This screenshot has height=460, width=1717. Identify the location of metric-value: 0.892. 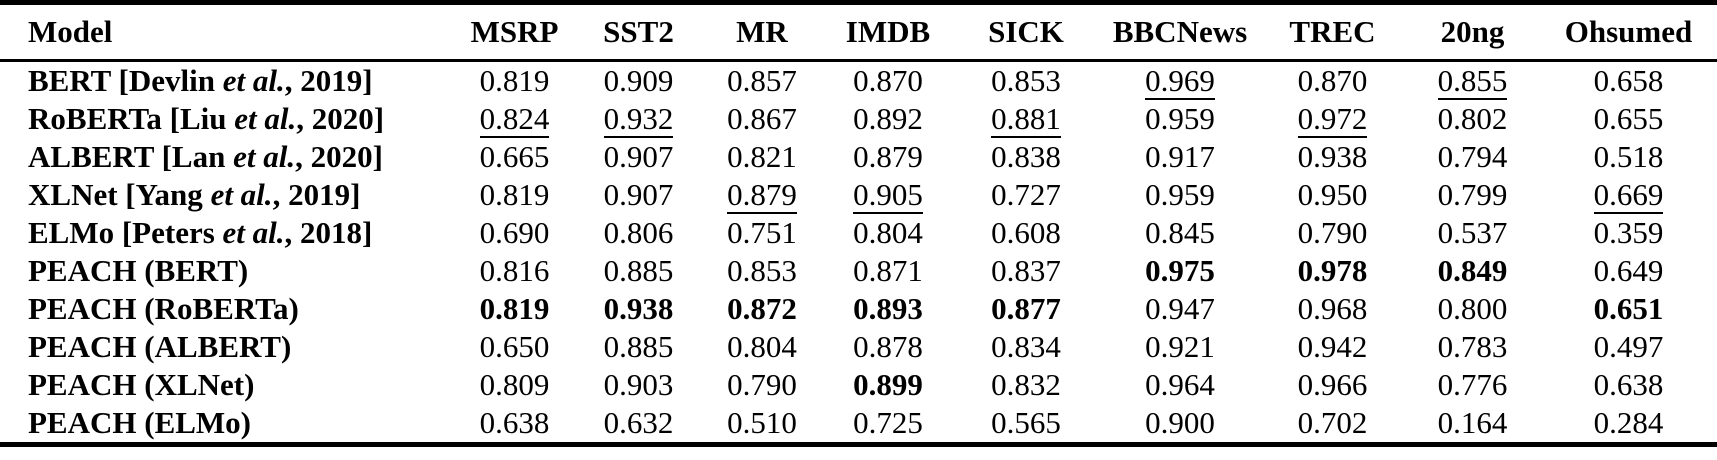
(888, 118).